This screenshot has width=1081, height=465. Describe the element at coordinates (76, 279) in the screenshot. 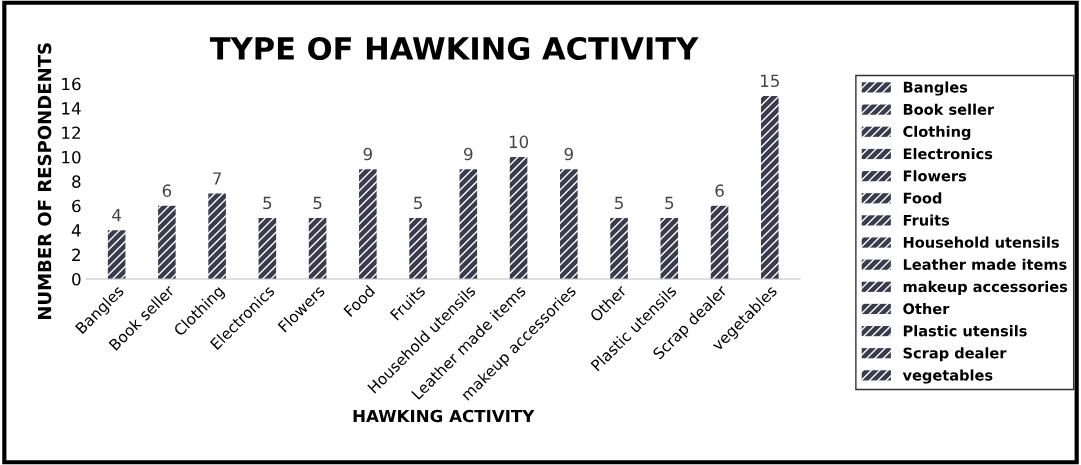

I see `y-tick-label: 0` at that location.